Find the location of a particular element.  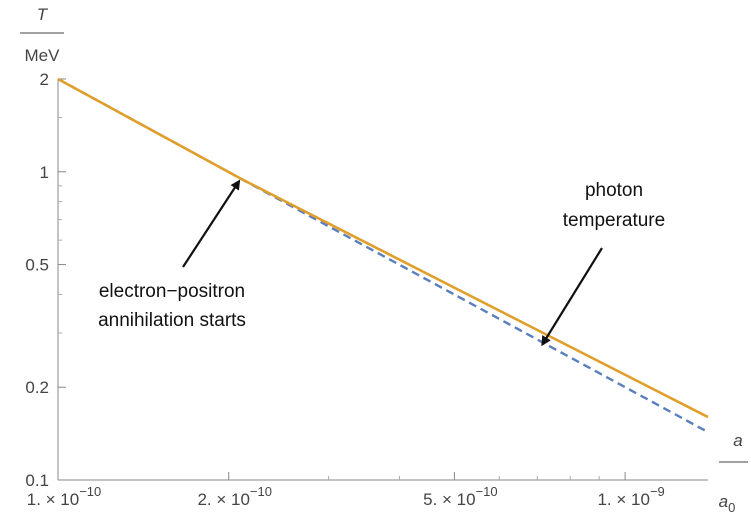

annotation-text-line: electron−positron is located at coordinates (172, 291).